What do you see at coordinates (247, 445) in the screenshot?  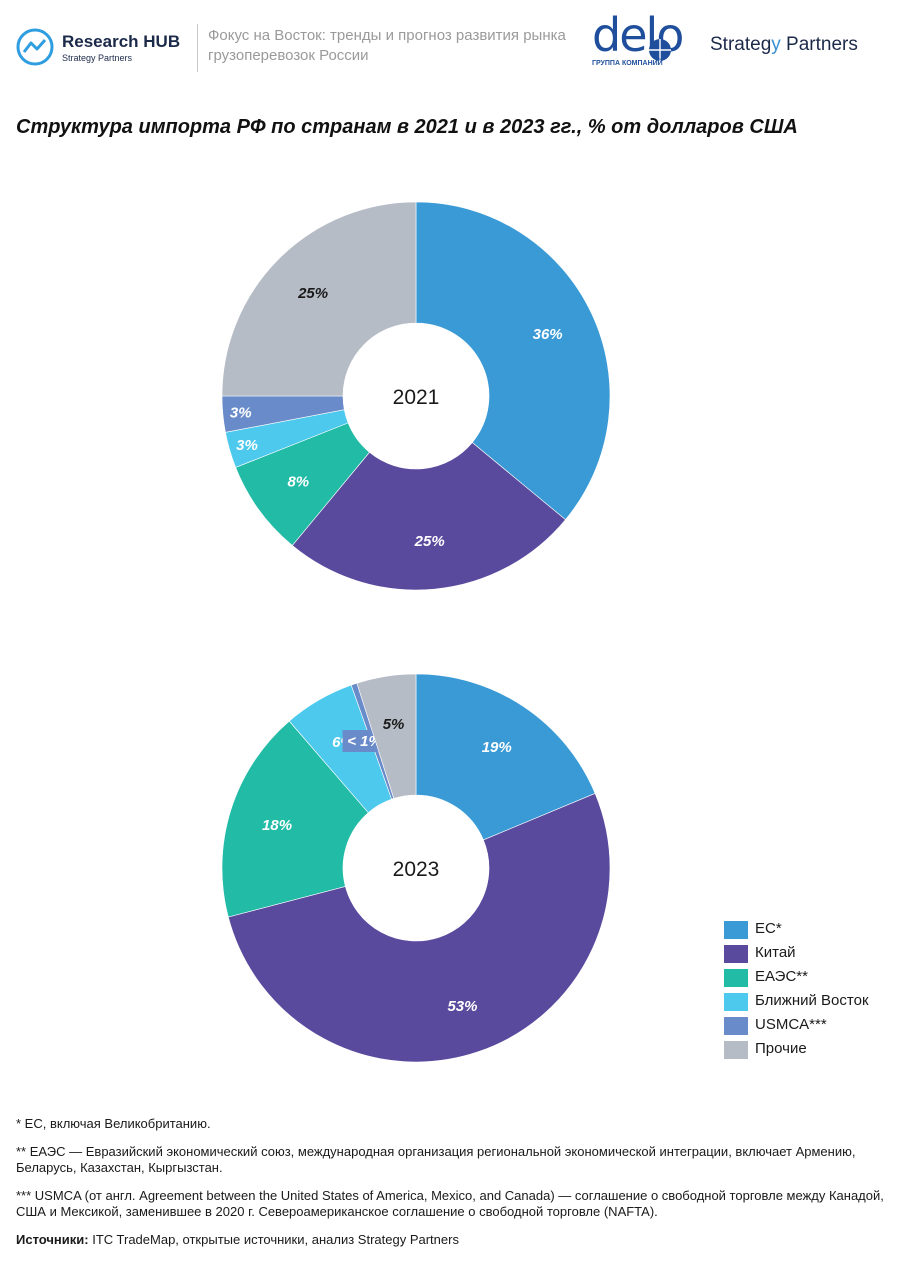 I see `label-middle-east-2021: 3%` at bounding box center [247, 445].